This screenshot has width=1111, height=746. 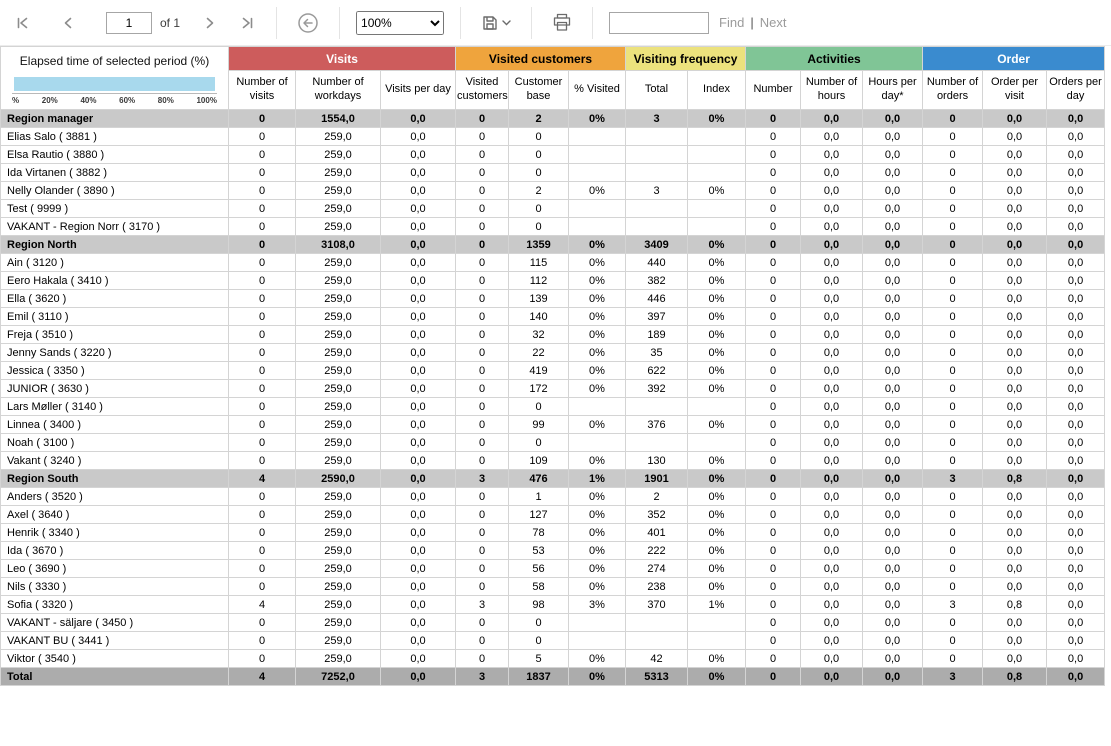 I want to click on back-to-parent-button, so click(x=308, y=23).